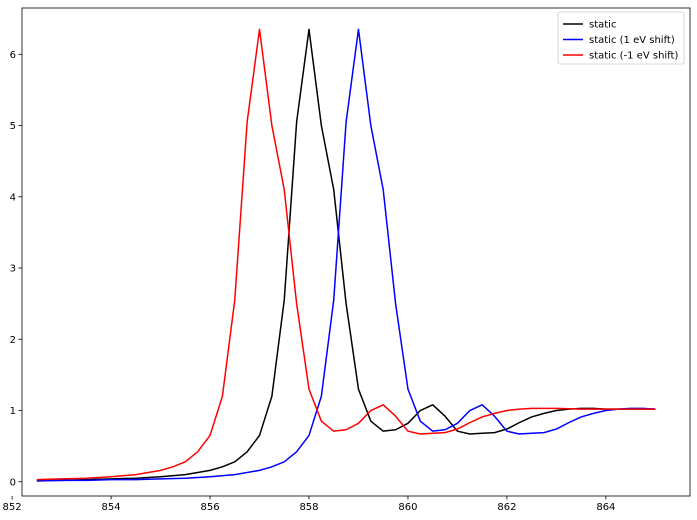 This screenshot has height=520, width=697. Describe the element at coordinates (13, 126) in the screenshot. I see `y-tick-label: 5` at that location.